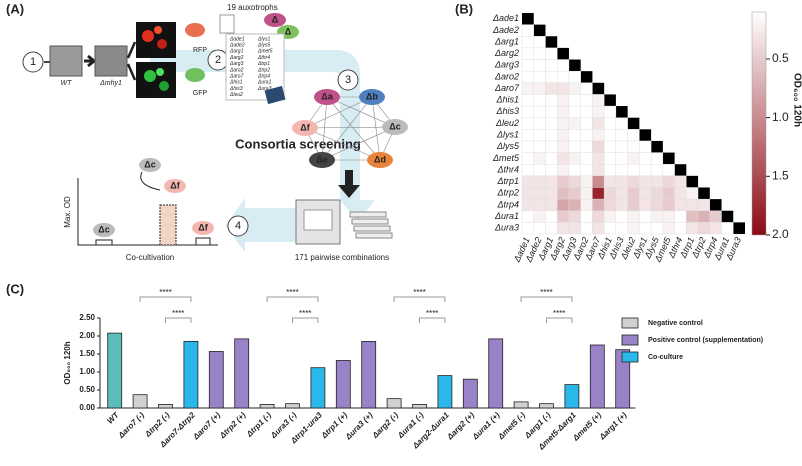 Image resolution: width=802 pixels, height=466 pixels. I want to click on axis-label: Max. OD, so click(67, 212).